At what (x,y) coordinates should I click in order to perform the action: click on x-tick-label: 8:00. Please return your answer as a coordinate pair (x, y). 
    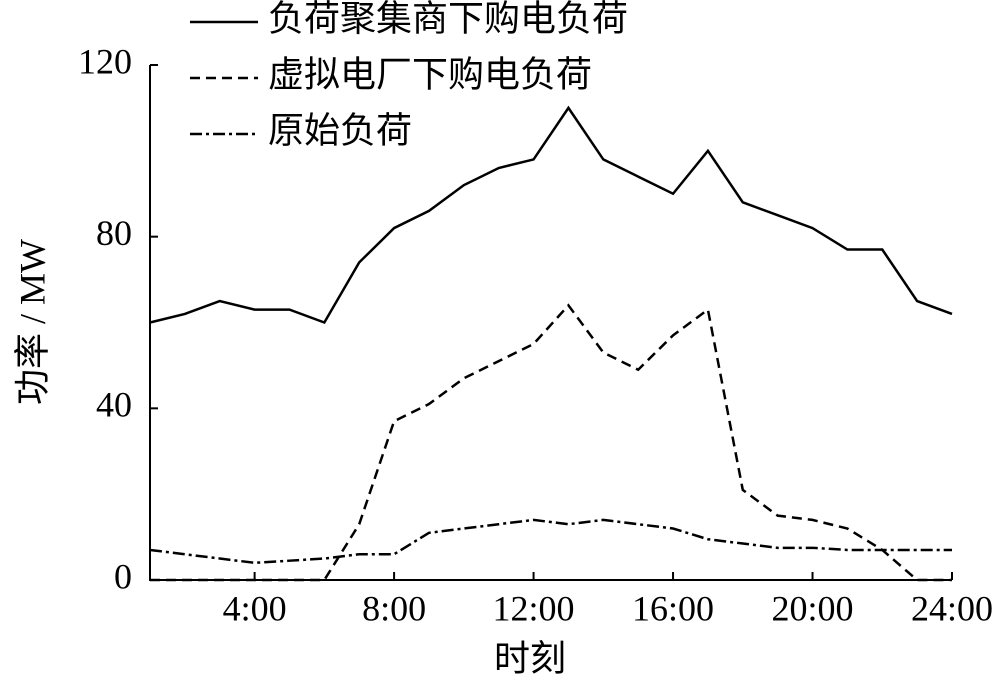
    Looking at the image, I should click on (394, 608).